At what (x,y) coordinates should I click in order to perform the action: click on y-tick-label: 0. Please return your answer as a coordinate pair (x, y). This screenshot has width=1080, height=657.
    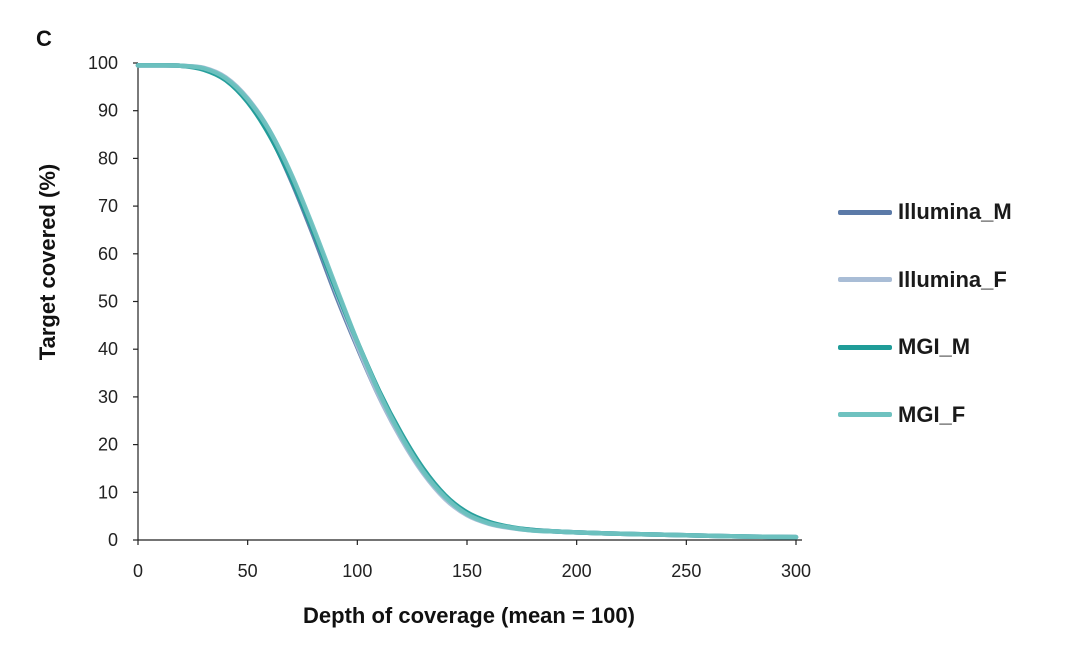
    Looking at the image, I should click on (113, 540).